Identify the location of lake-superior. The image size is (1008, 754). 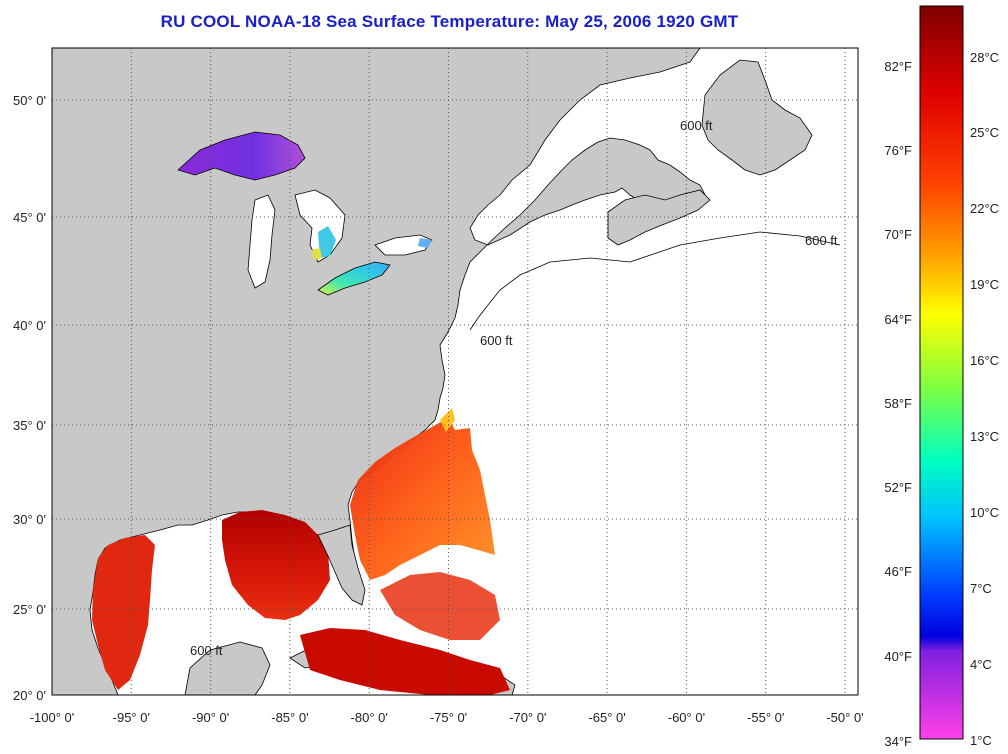
(241, 156).